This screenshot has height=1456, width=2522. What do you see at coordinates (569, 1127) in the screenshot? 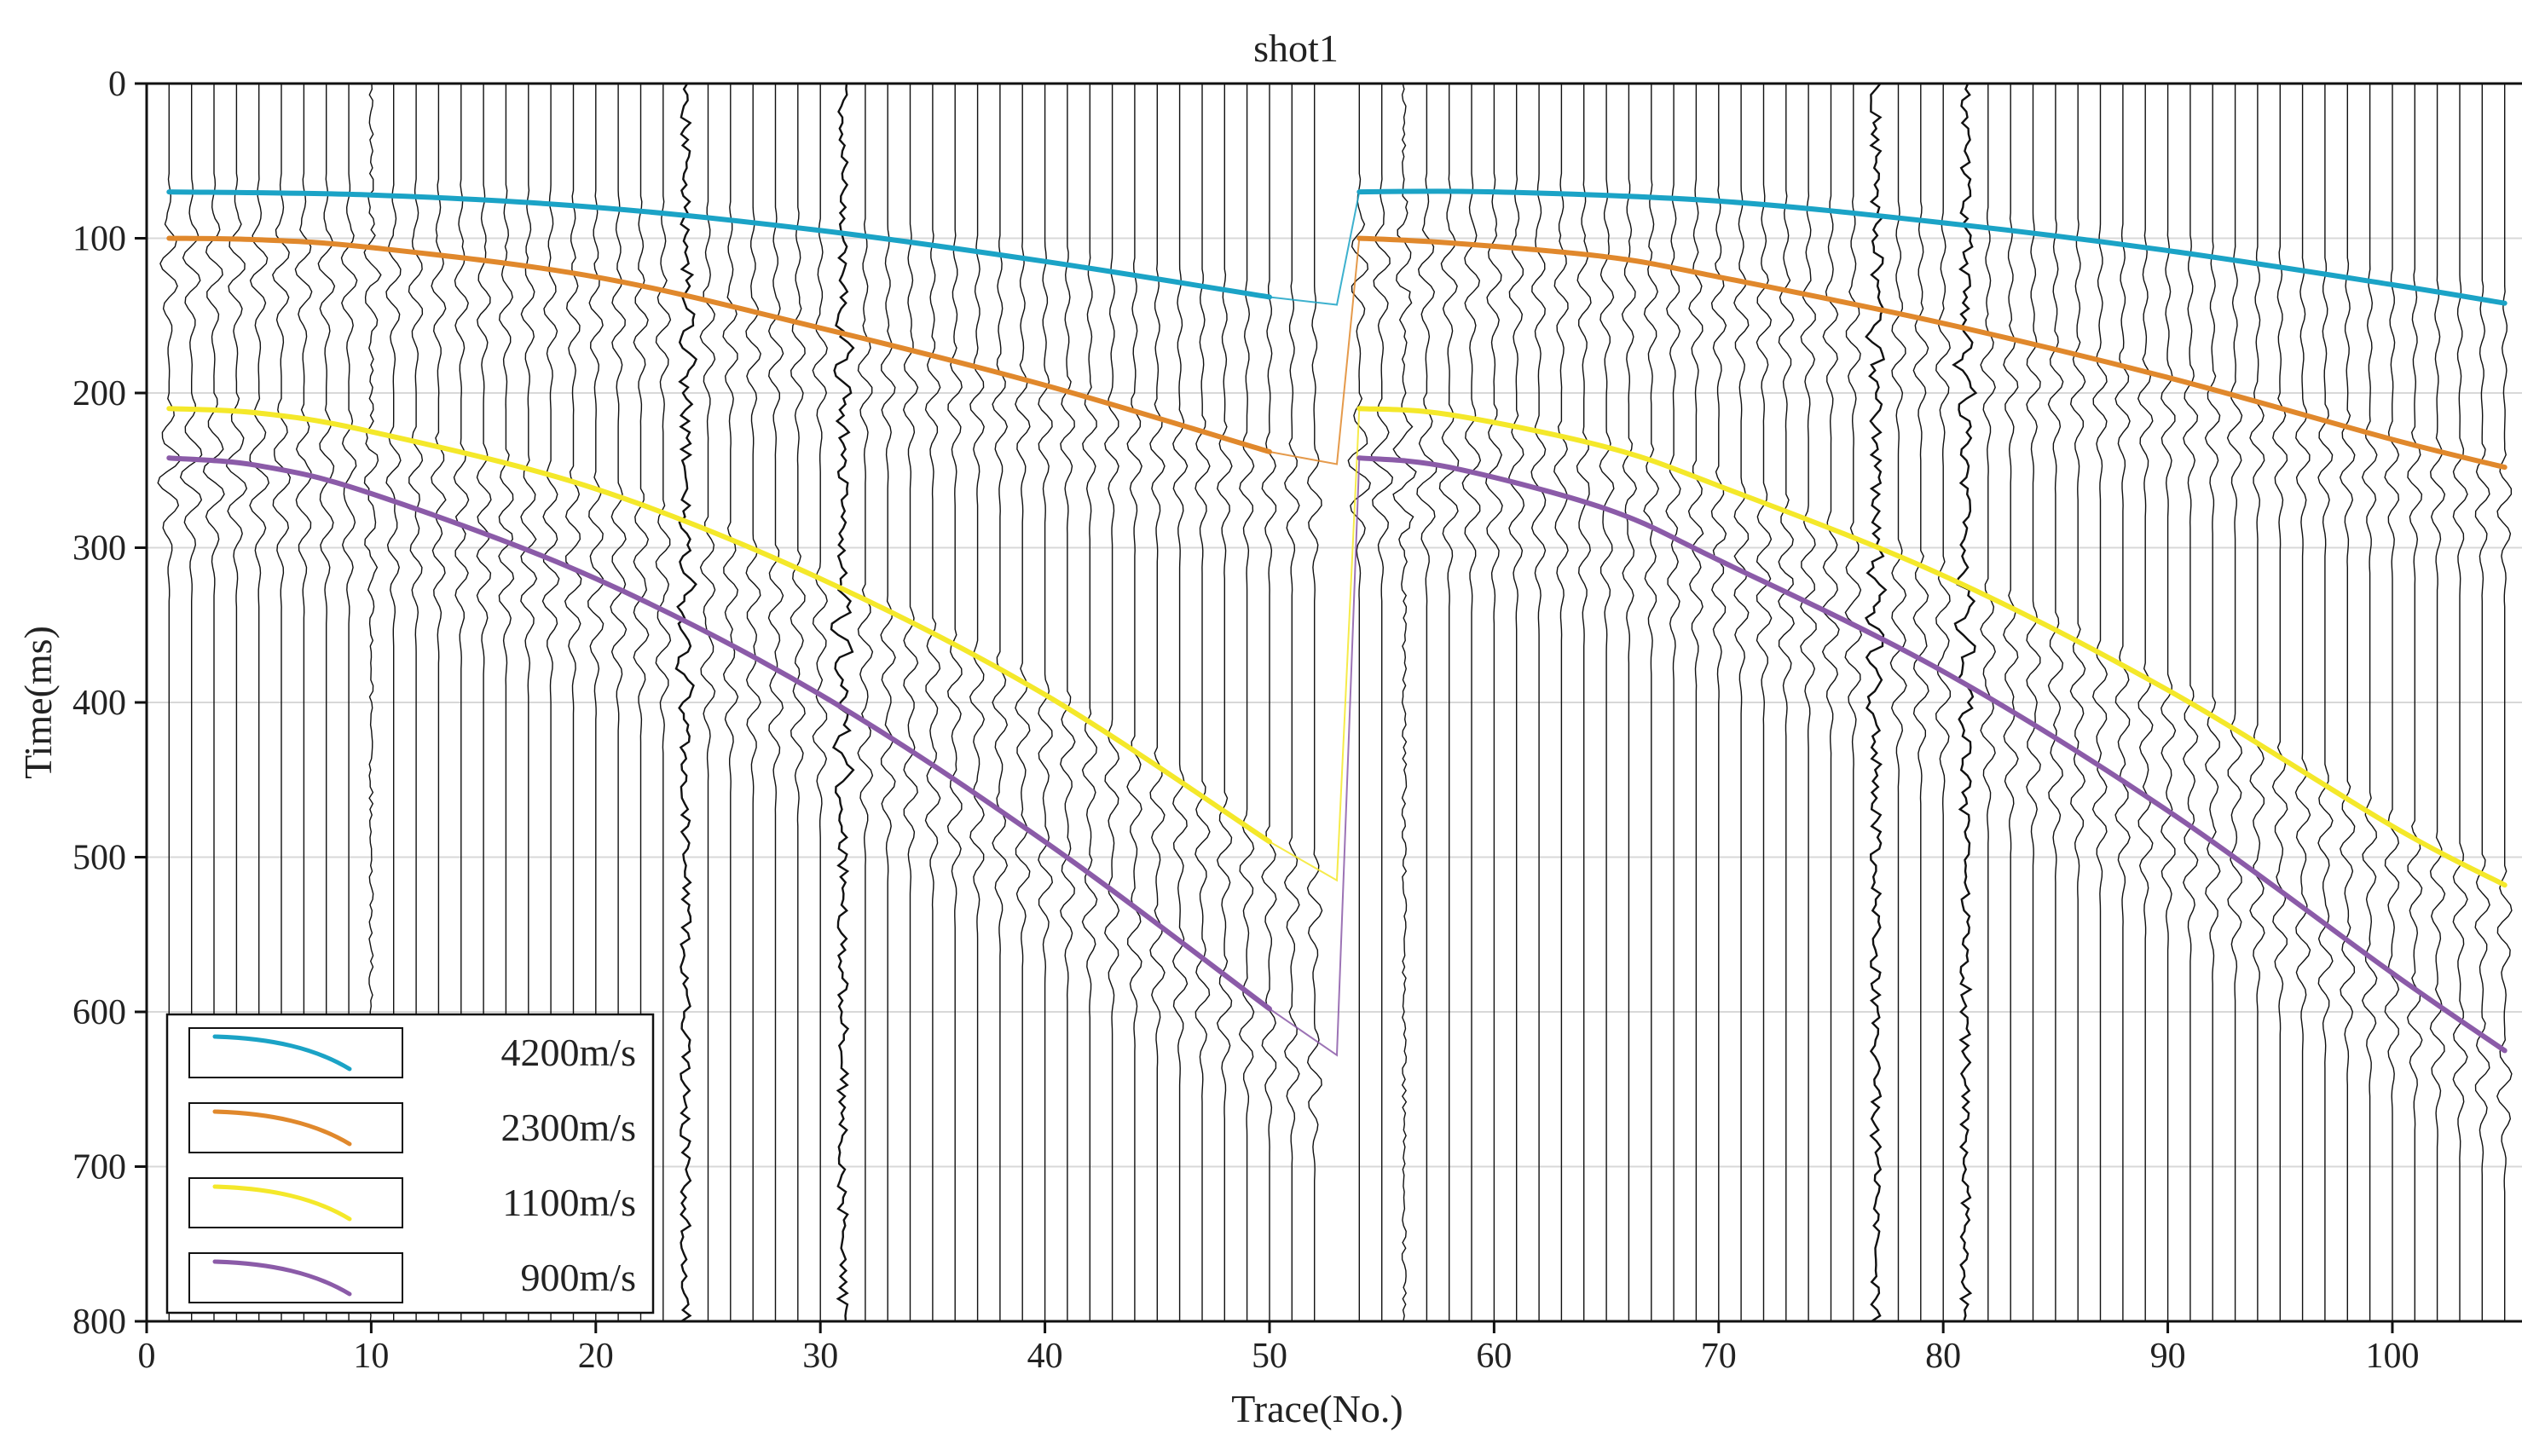
I see `legend-label: 2300m/s` at bounding box center [569, 1127].